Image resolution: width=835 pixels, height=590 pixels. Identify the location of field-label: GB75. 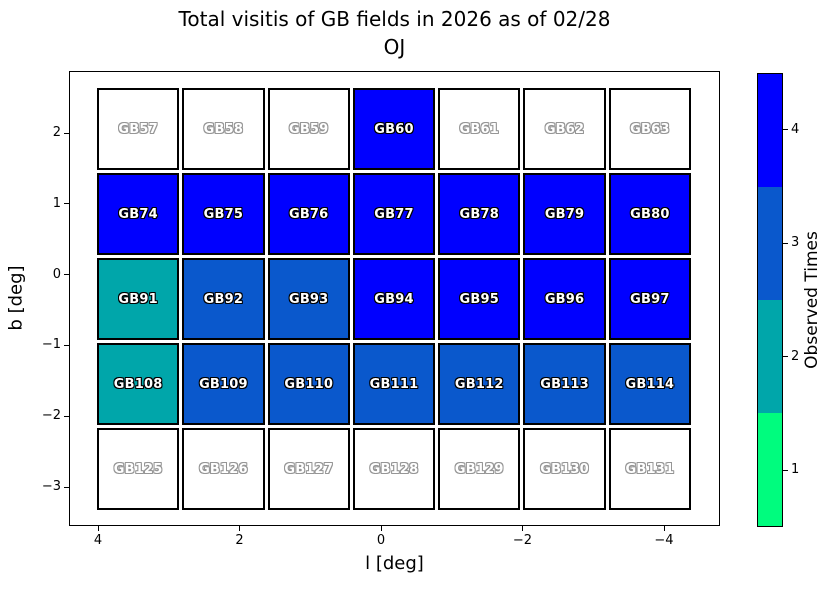
(223, 214).